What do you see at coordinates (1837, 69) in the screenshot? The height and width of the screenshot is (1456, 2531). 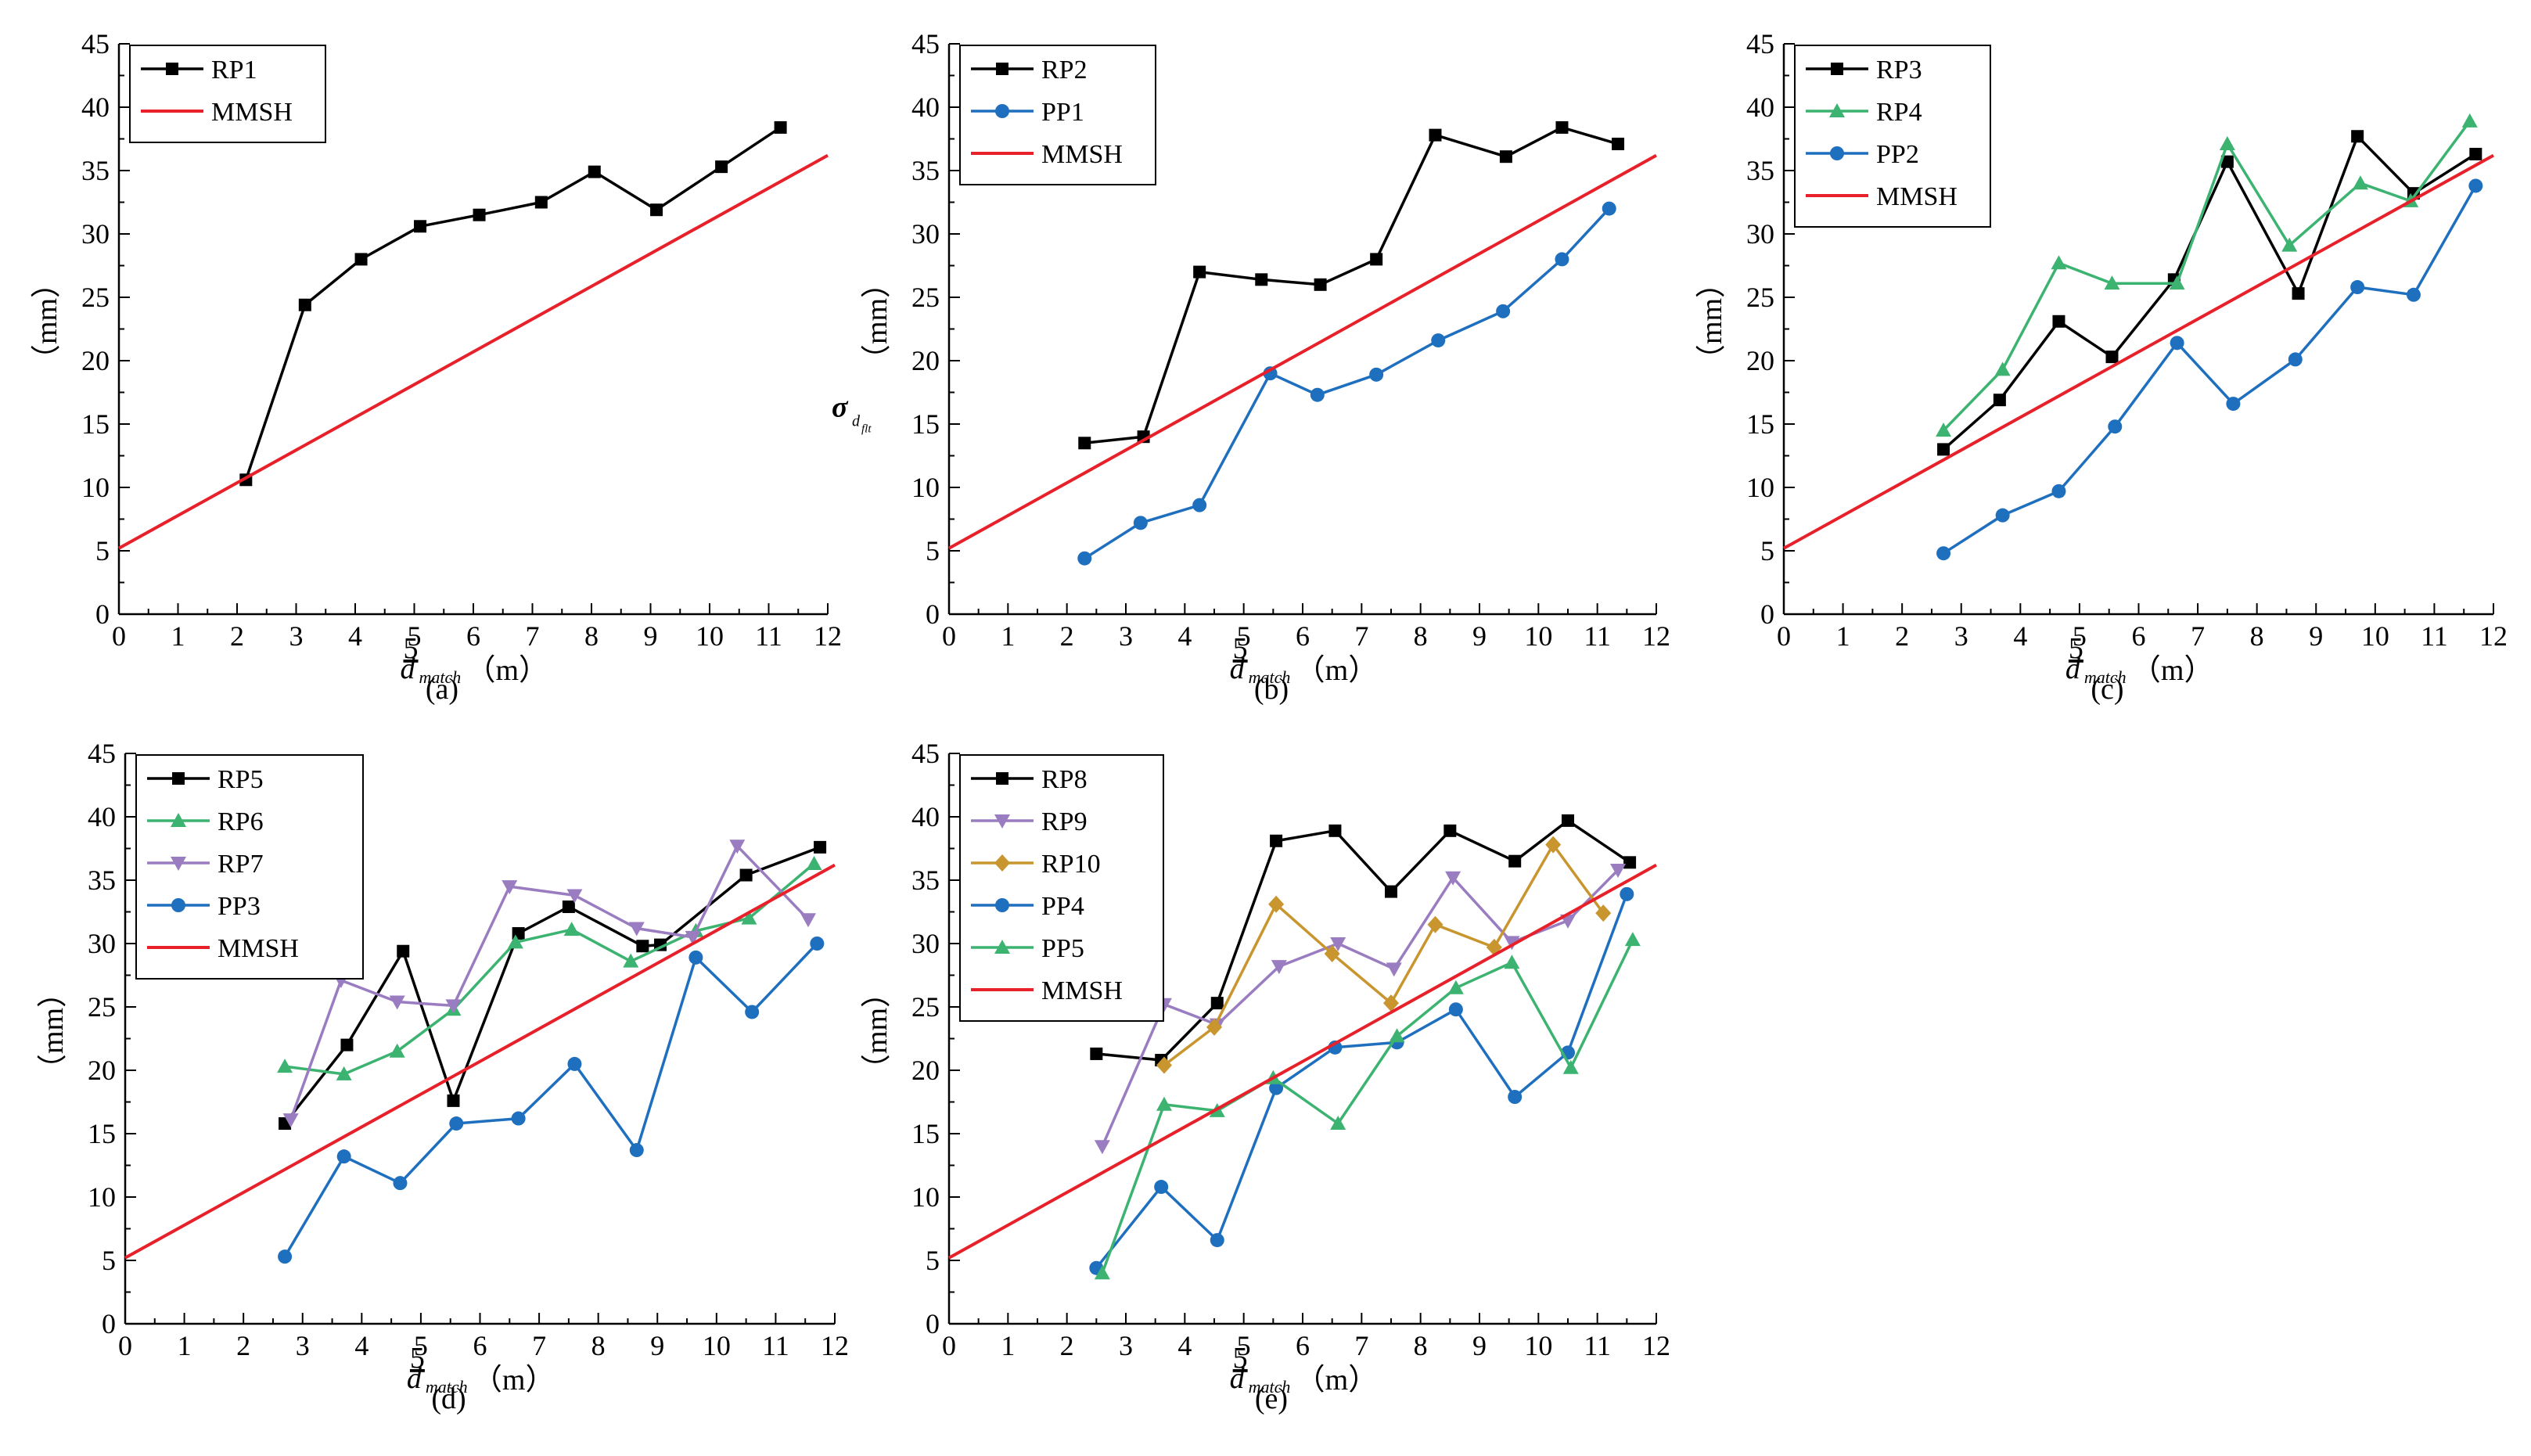 I see `legend-marker-rp3` at bounding box center [1837, 69].